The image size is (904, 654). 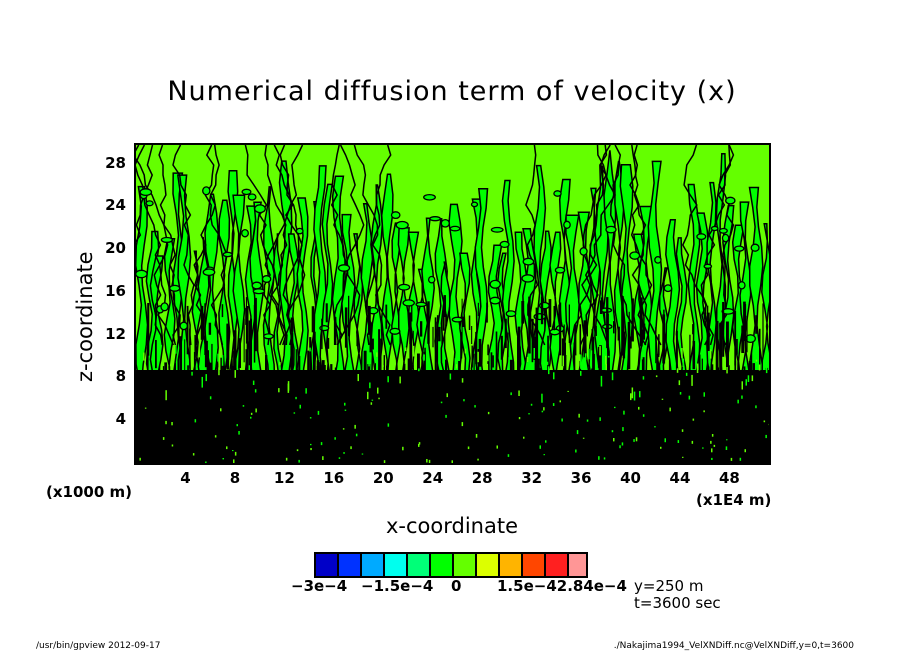 I want to click on y-tick-label: 16, so click(x=115, y=290).